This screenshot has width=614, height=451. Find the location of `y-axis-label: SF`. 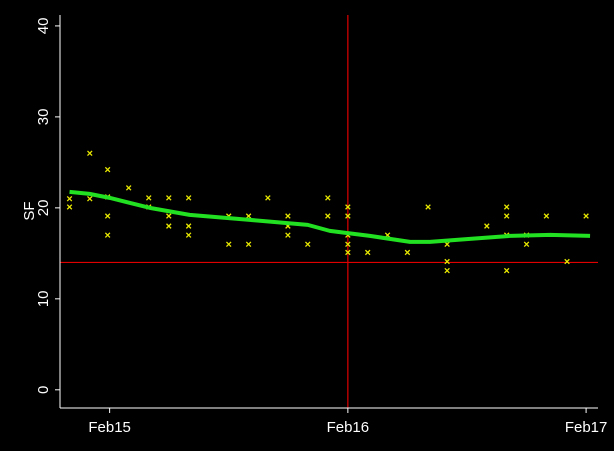

y-axis-label: SF is located at coordinates (29, 210).